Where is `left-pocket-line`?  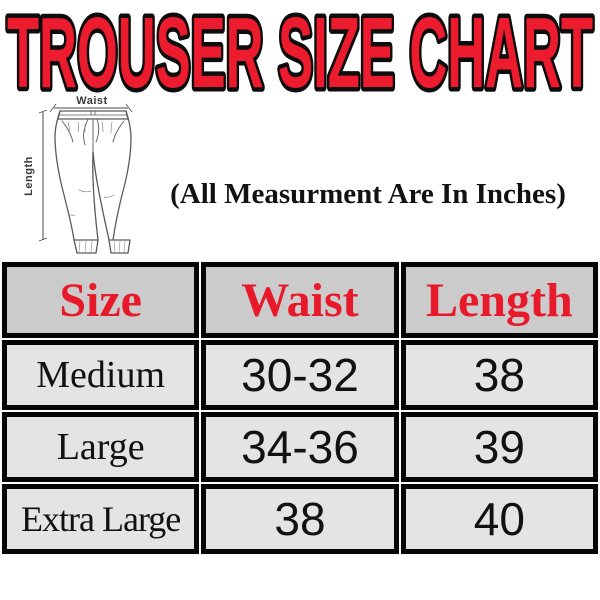
left-pocket-line is located at coordinates (67, 131).